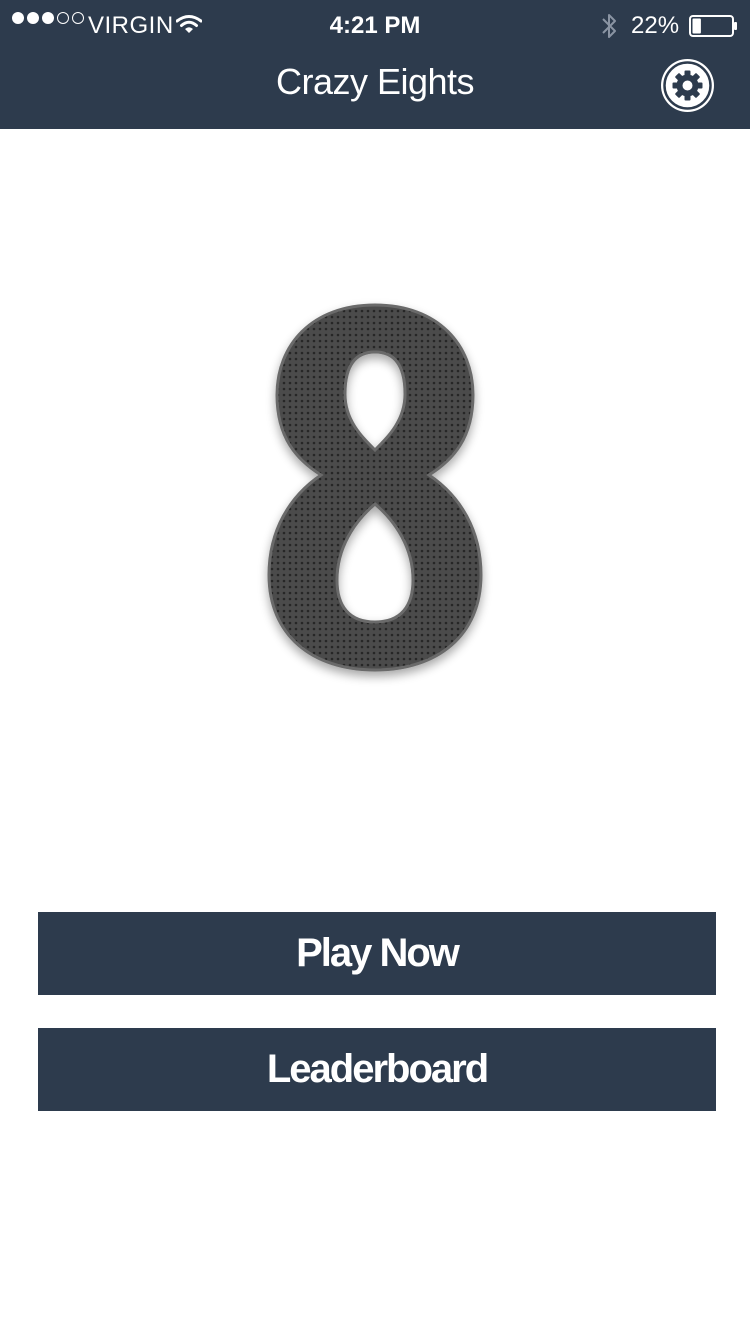 Image resolution: width=750 pixels, height=1334 pixels. What do you see at coordinates (189, 24) in the screenshot?
I see `wifi-icon` at bounding box center [189, 24].